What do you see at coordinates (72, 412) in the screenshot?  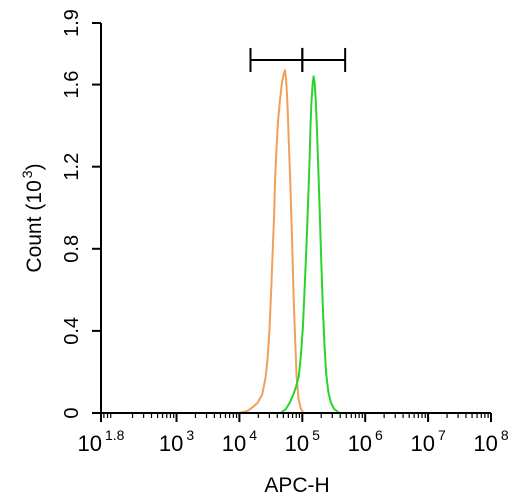 I see `y-tick-label: 0` at bounding box center [72, 412].